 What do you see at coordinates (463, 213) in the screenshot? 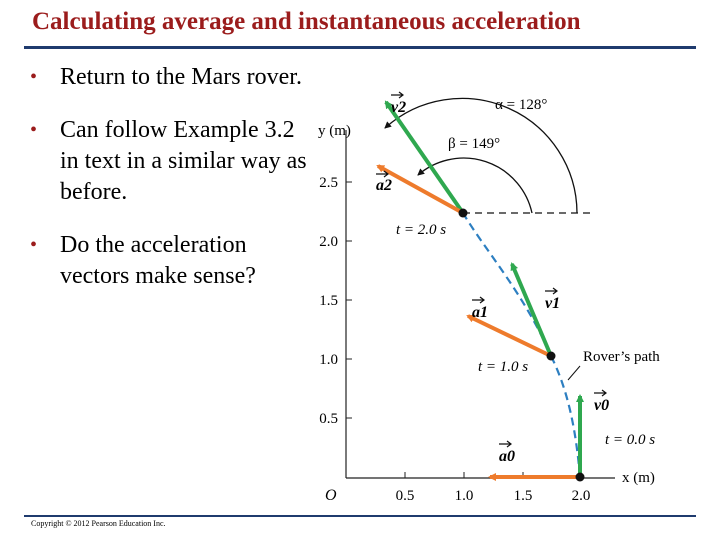
I see `point-t2` at bounding box center [463, 213].